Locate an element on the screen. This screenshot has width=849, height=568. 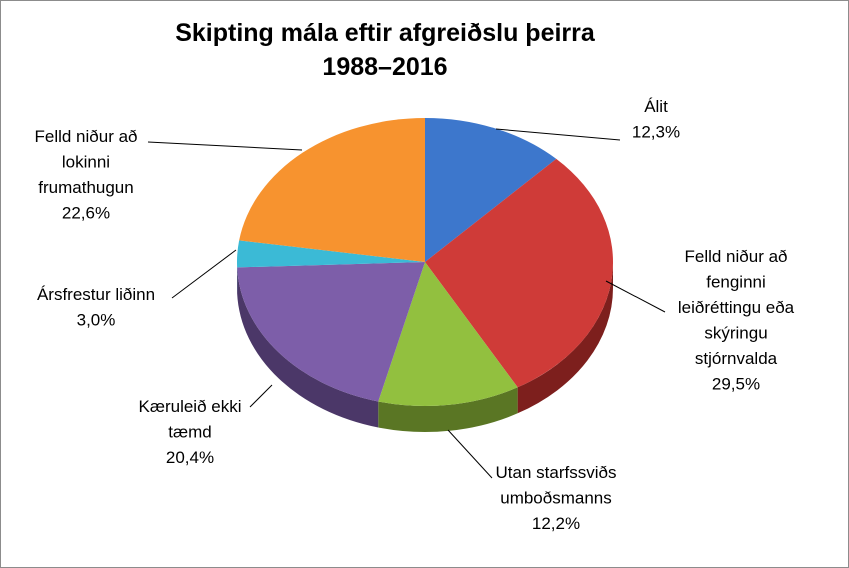
slice-label-2: Utan starfssviðs umboðsmanns 12,2% is located at coordinates (556, 498).